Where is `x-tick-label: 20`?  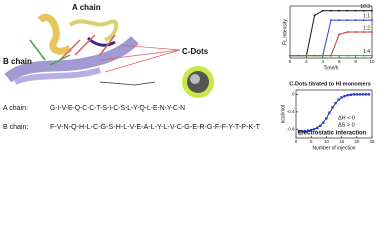
x-tick-label: 20 is located at coordinates (357, 141).